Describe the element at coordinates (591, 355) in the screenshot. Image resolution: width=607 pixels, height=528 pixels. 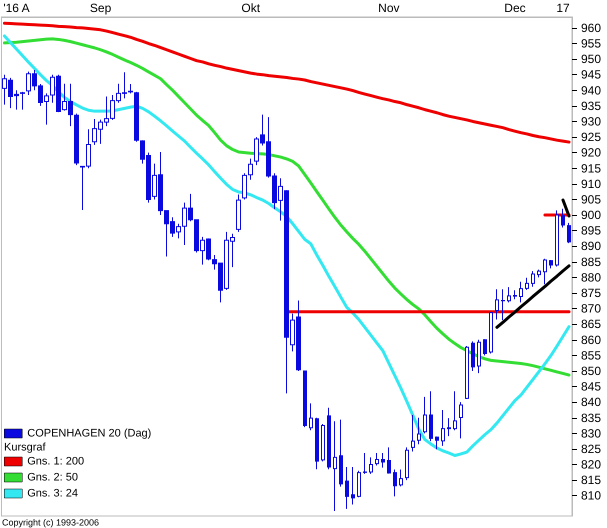
I see `y-tick-label: 855` at that location.